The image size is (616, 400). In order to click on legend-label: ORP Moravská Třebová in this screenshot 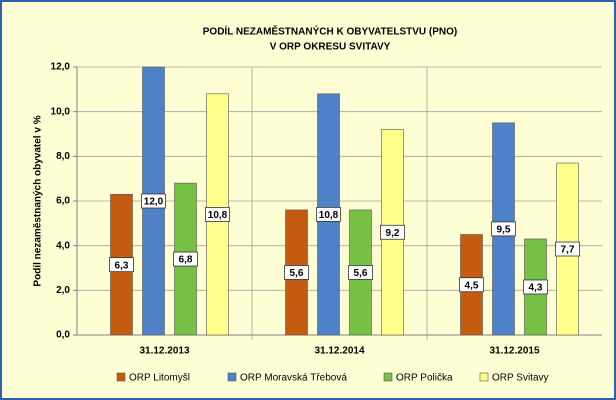, I will do `click(293, 378)`.